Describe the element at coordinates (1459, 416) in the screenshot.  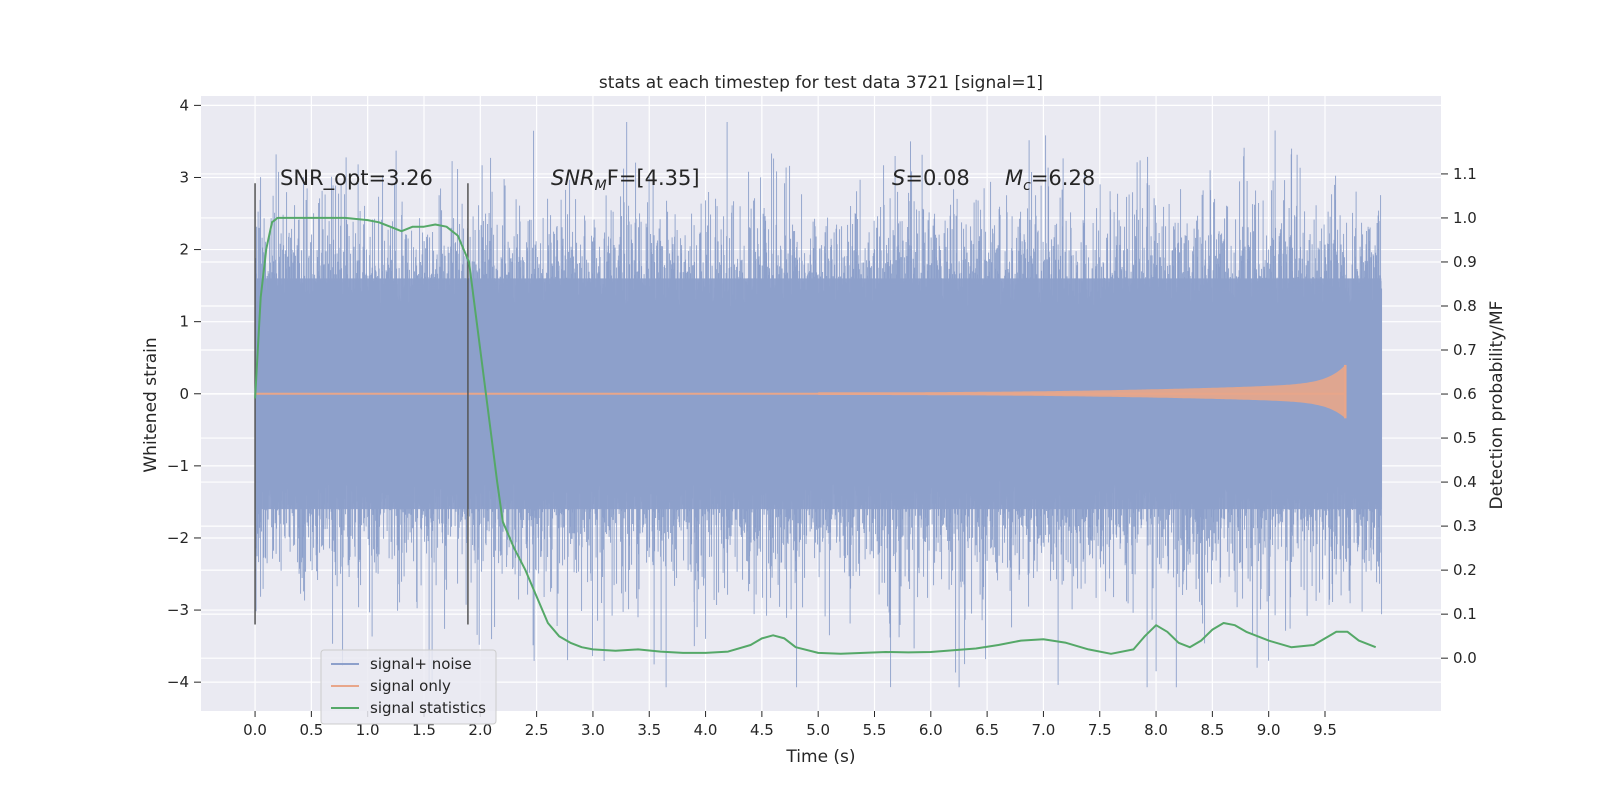
I see `y2-axis-ticks: 0.0 0.1 0.2 0.3 0.4 0.5 0.6 0.7 0.8 0.9 1.0 1.1` at that location.